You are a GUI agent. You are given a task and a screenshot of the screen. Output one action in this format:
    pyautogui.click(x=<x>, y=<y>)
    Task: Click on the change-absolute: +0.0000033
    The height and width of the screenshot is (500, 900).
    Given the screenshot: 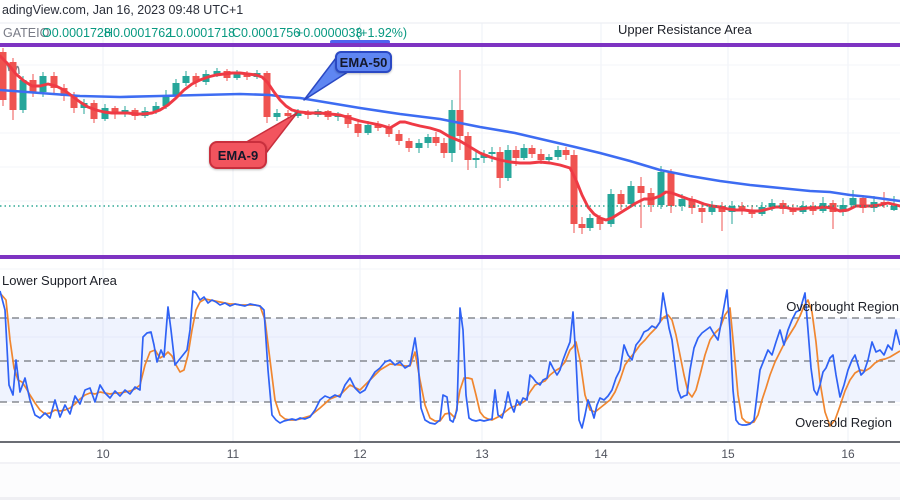 What is the action you would take?
    pyautogui.click(x=329, y=33)
    